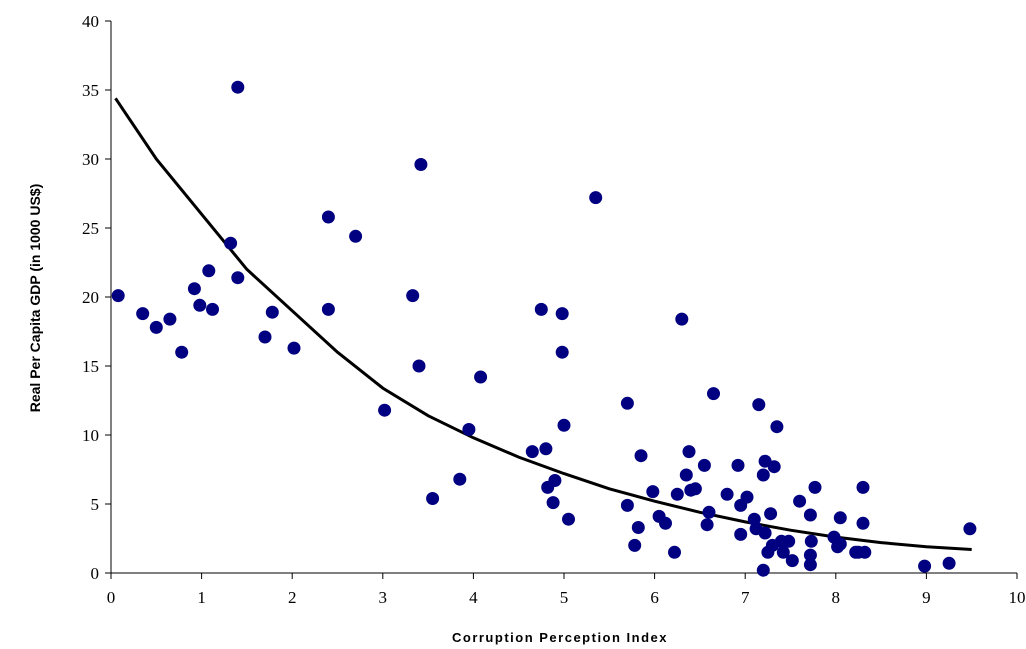  What do you see at coordinates (1017, 597) in the screenshot?
I see `x-tick-label: 10` at bounding box center [1017, 597].